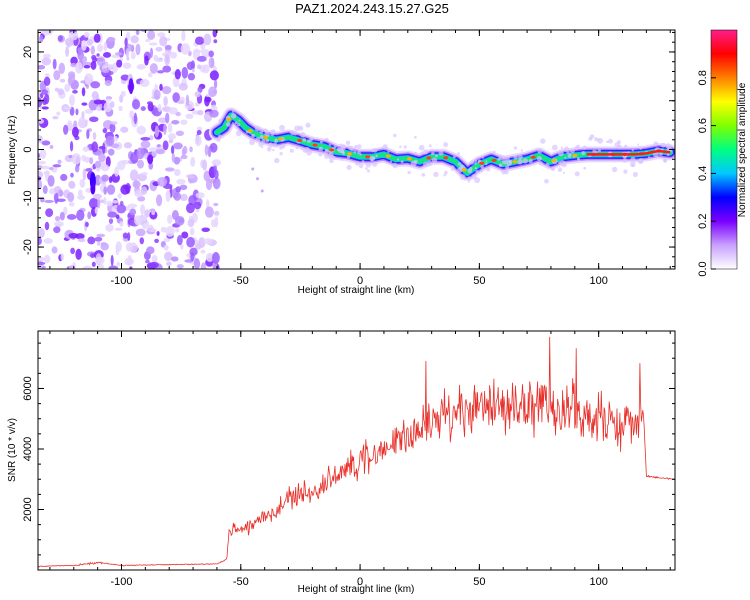 This screenshot has height=600, width=750. I want to click on ridge-tail-point, so click(262, 191).